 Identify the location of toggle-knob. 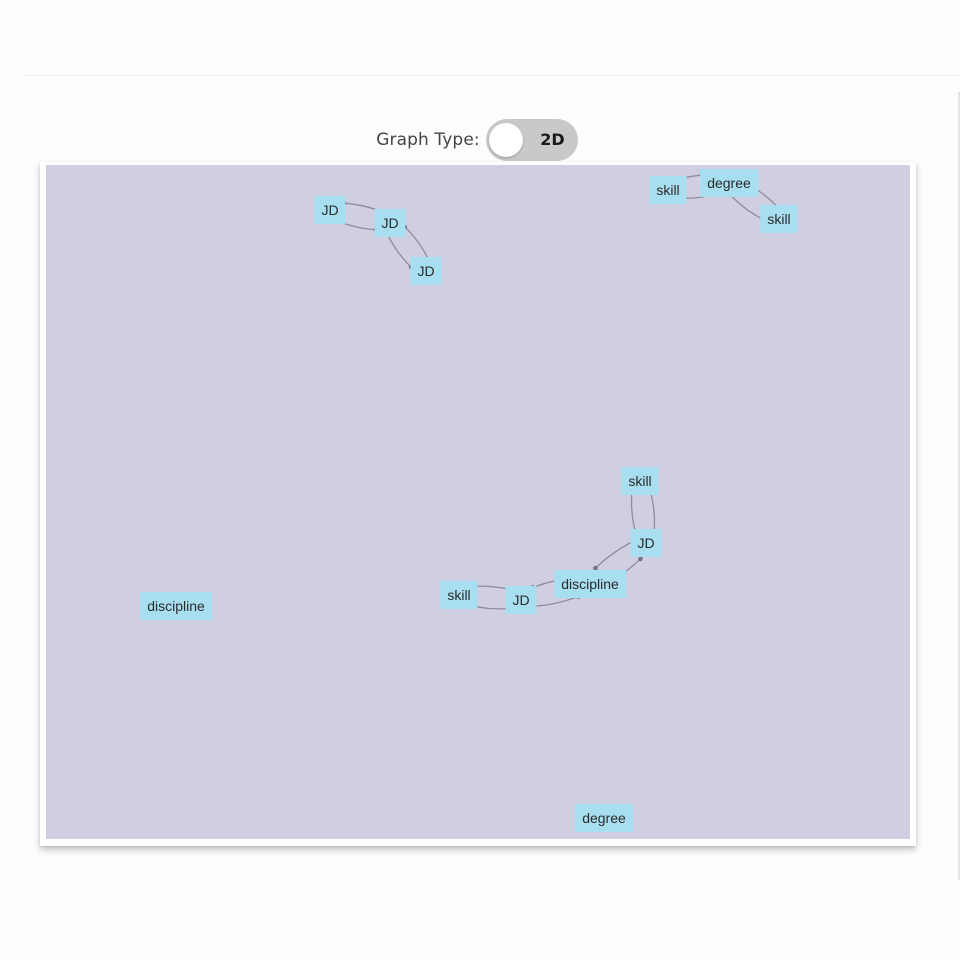
(506, 140).